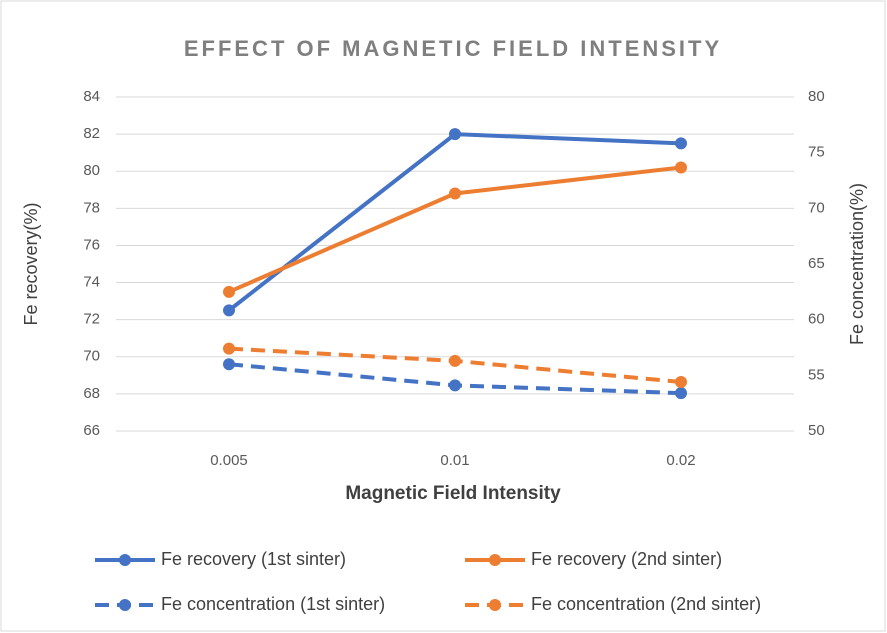  Describe the element at coordinates (453, 48) in the screenshot. I see `chart-title: EFFECT OF MAGNETIC FIELD INTENSITY` at that location.